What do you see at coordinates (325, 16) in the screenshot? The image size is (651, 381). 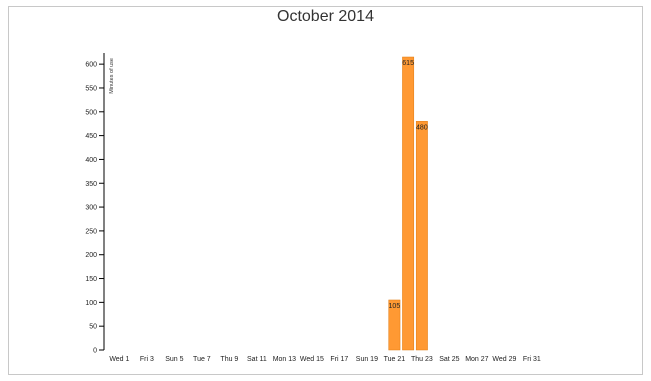 I see `chart-title: October 2014` at bounding box center [325, 16].